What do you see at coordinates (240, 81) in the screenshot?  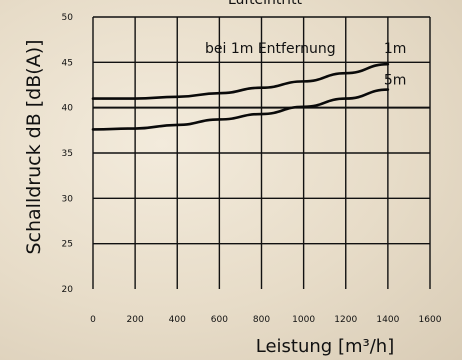 I see `series-line-1m` at bounding box center [240, 81].